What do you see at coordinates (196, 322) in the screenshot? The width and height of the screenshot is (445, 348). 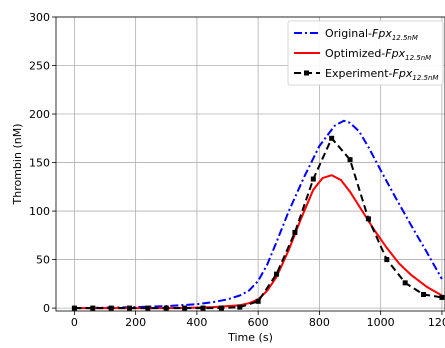 I see `x-tick-label: 400` at bounding box center [196, 322].